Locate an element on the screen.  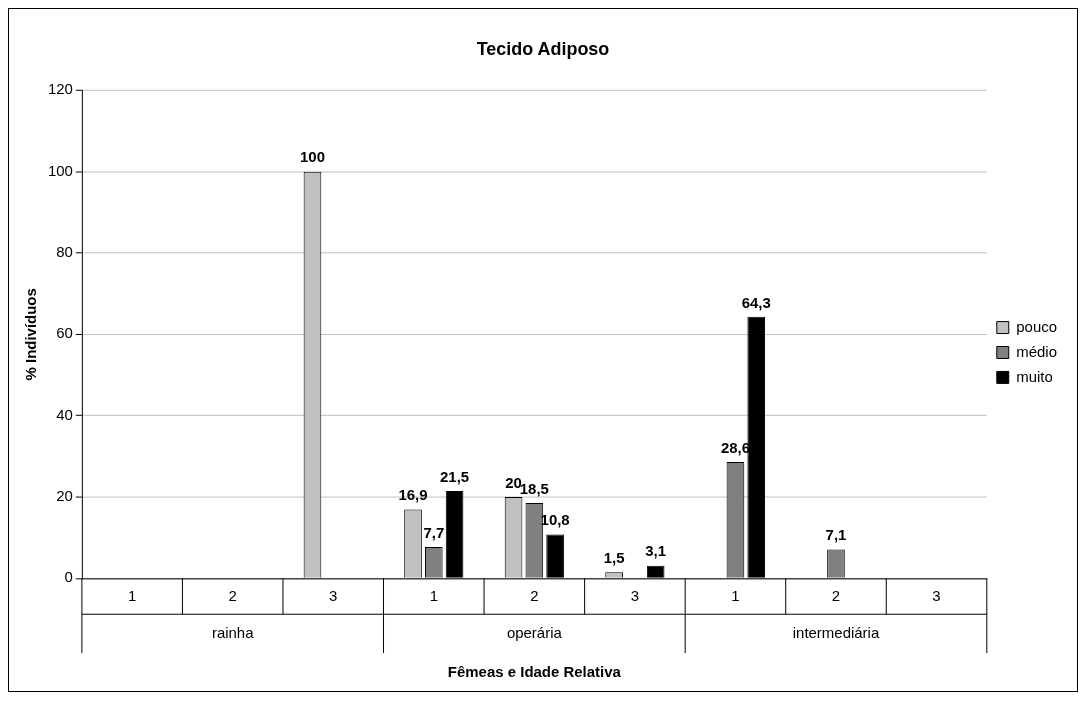
y-tick-label: 60 is located at coordinates (64, 333).